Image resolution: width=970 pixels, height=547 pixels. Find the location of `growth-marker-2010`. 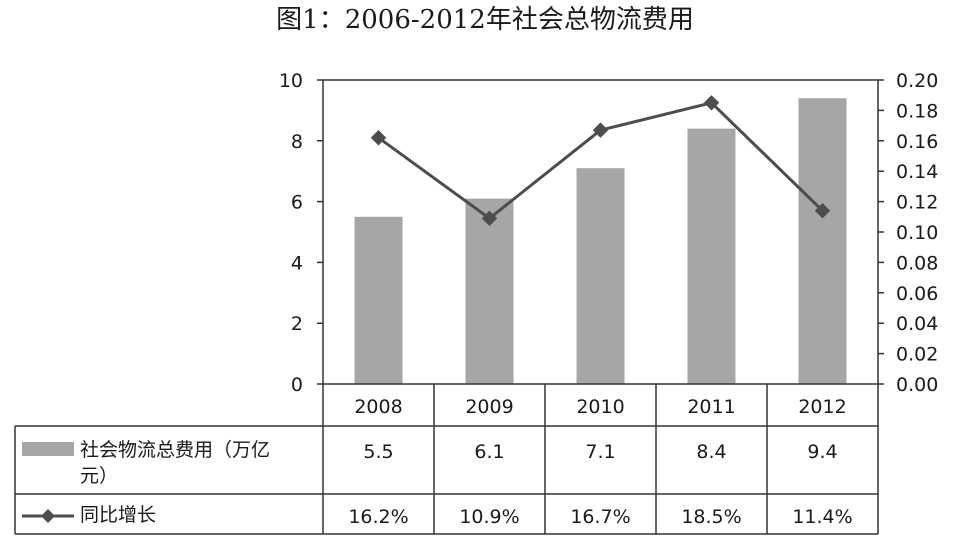

growth-marker-2010 is located at coordinates (600, 130).